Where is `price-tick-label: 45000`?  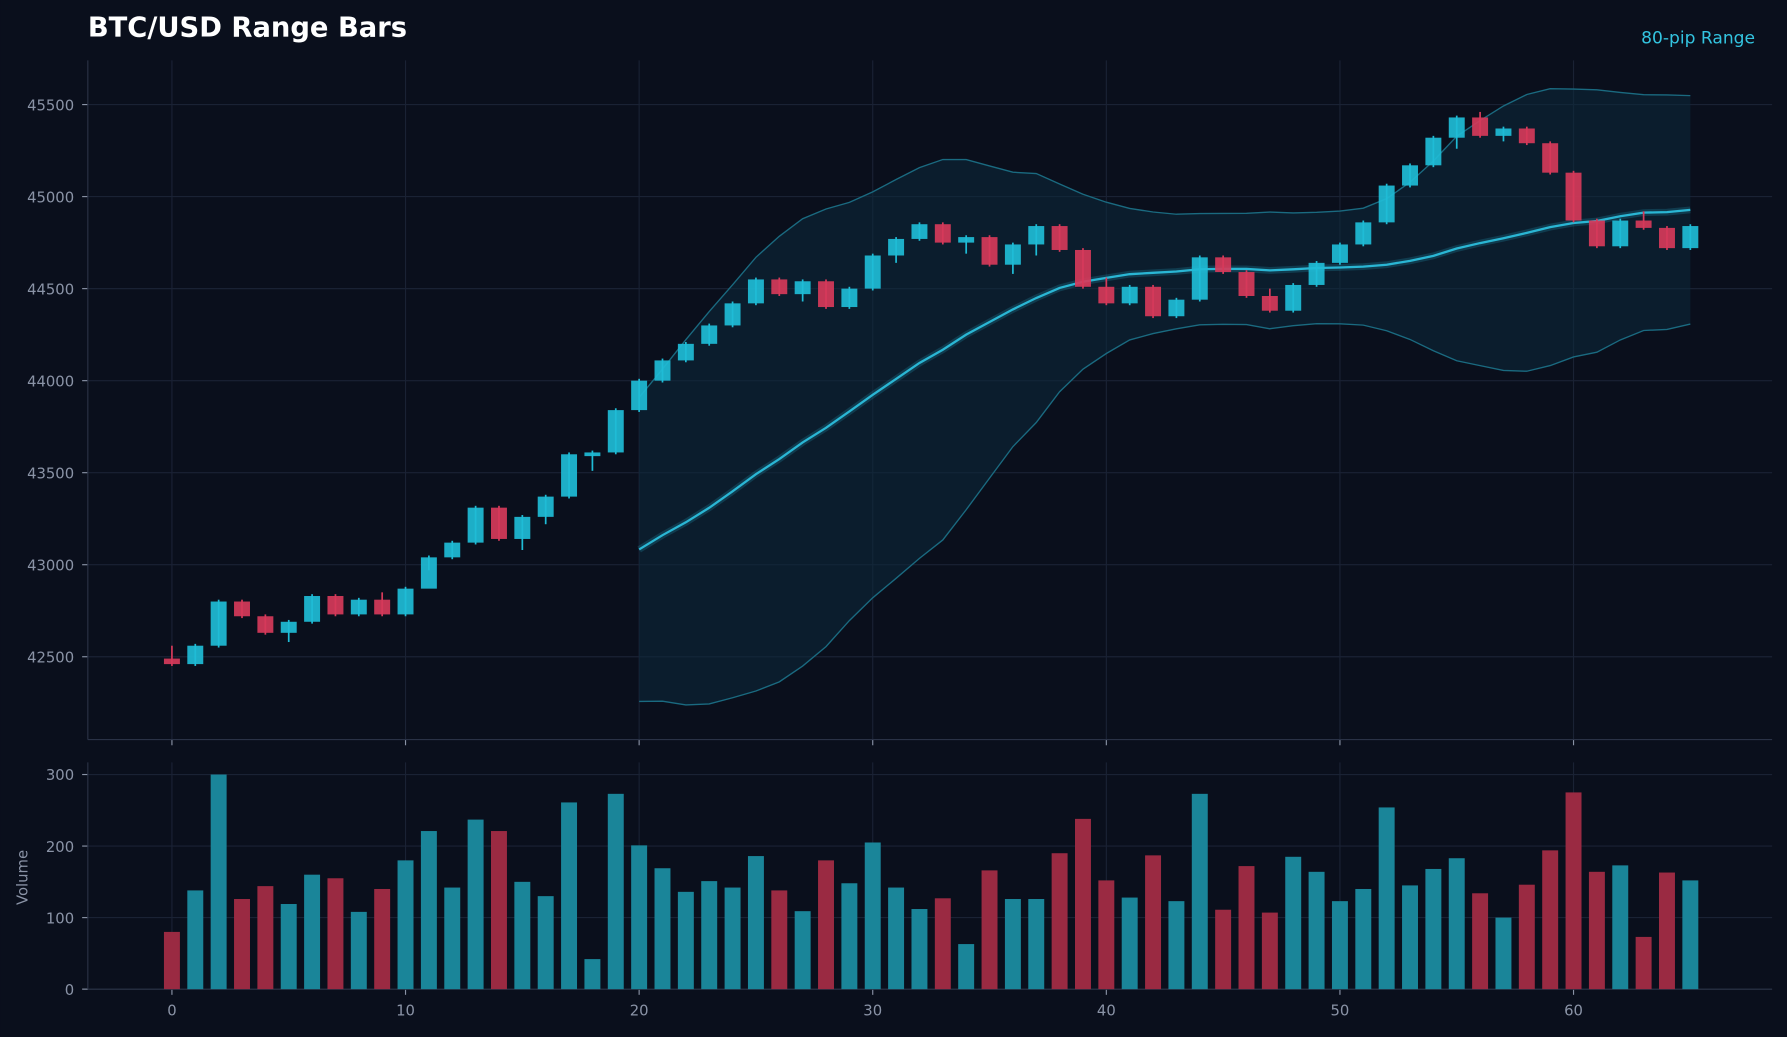 price-tick-label: 45000 is located at coordinates (50, 197).